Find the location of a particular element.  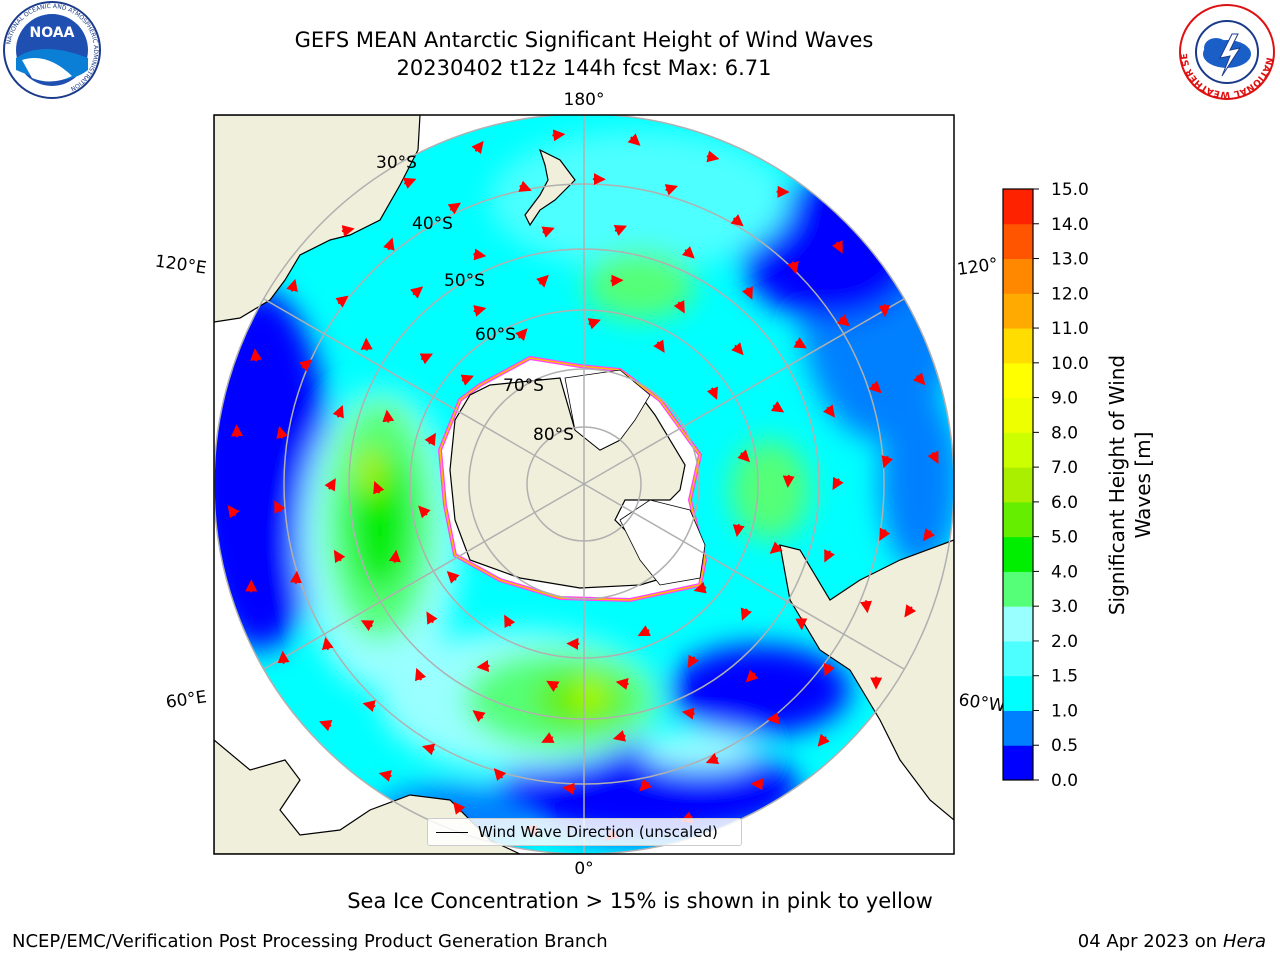

colorbar-tick-label: 6.0 is located at coordinates (1064, 503).